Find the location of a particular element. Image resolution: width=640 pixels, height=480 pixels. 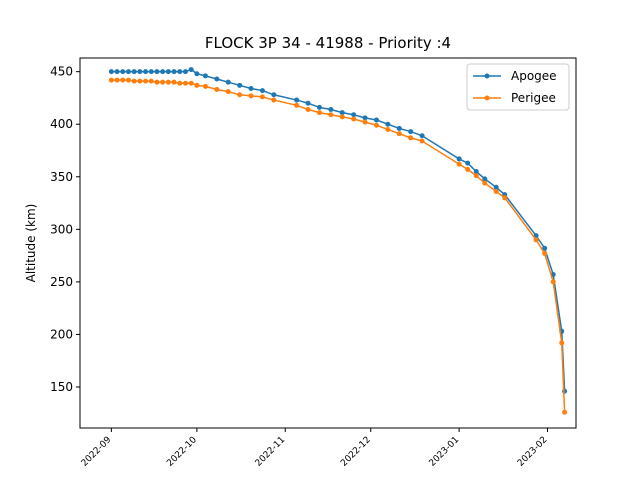

y-axis: 150 200 250 300 350 400 450 is located at coordinates (65, 229).